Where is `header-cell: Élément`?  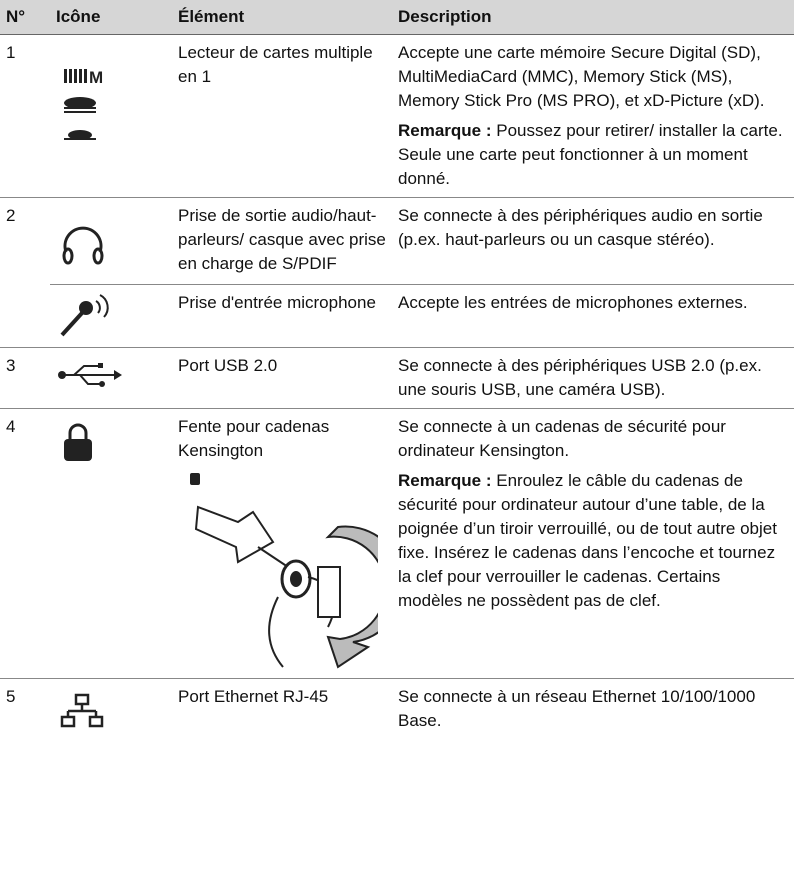 header-cell: Élément is located at coordinates (282, 17).